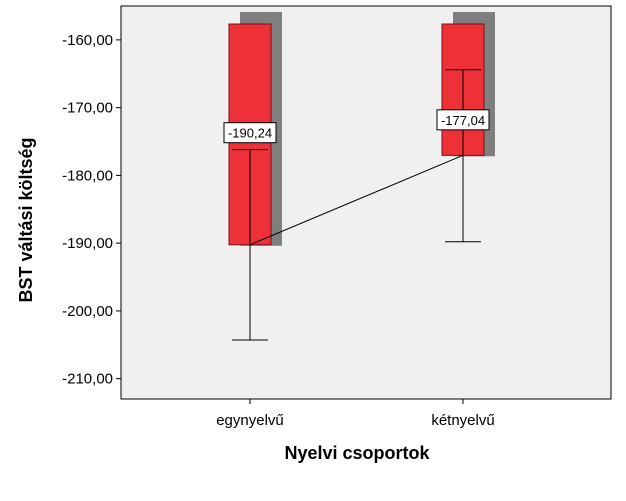 This screenshot has height=501, width=626. I want to click on x-tick-label: egynyelvű, so click(250, 420).